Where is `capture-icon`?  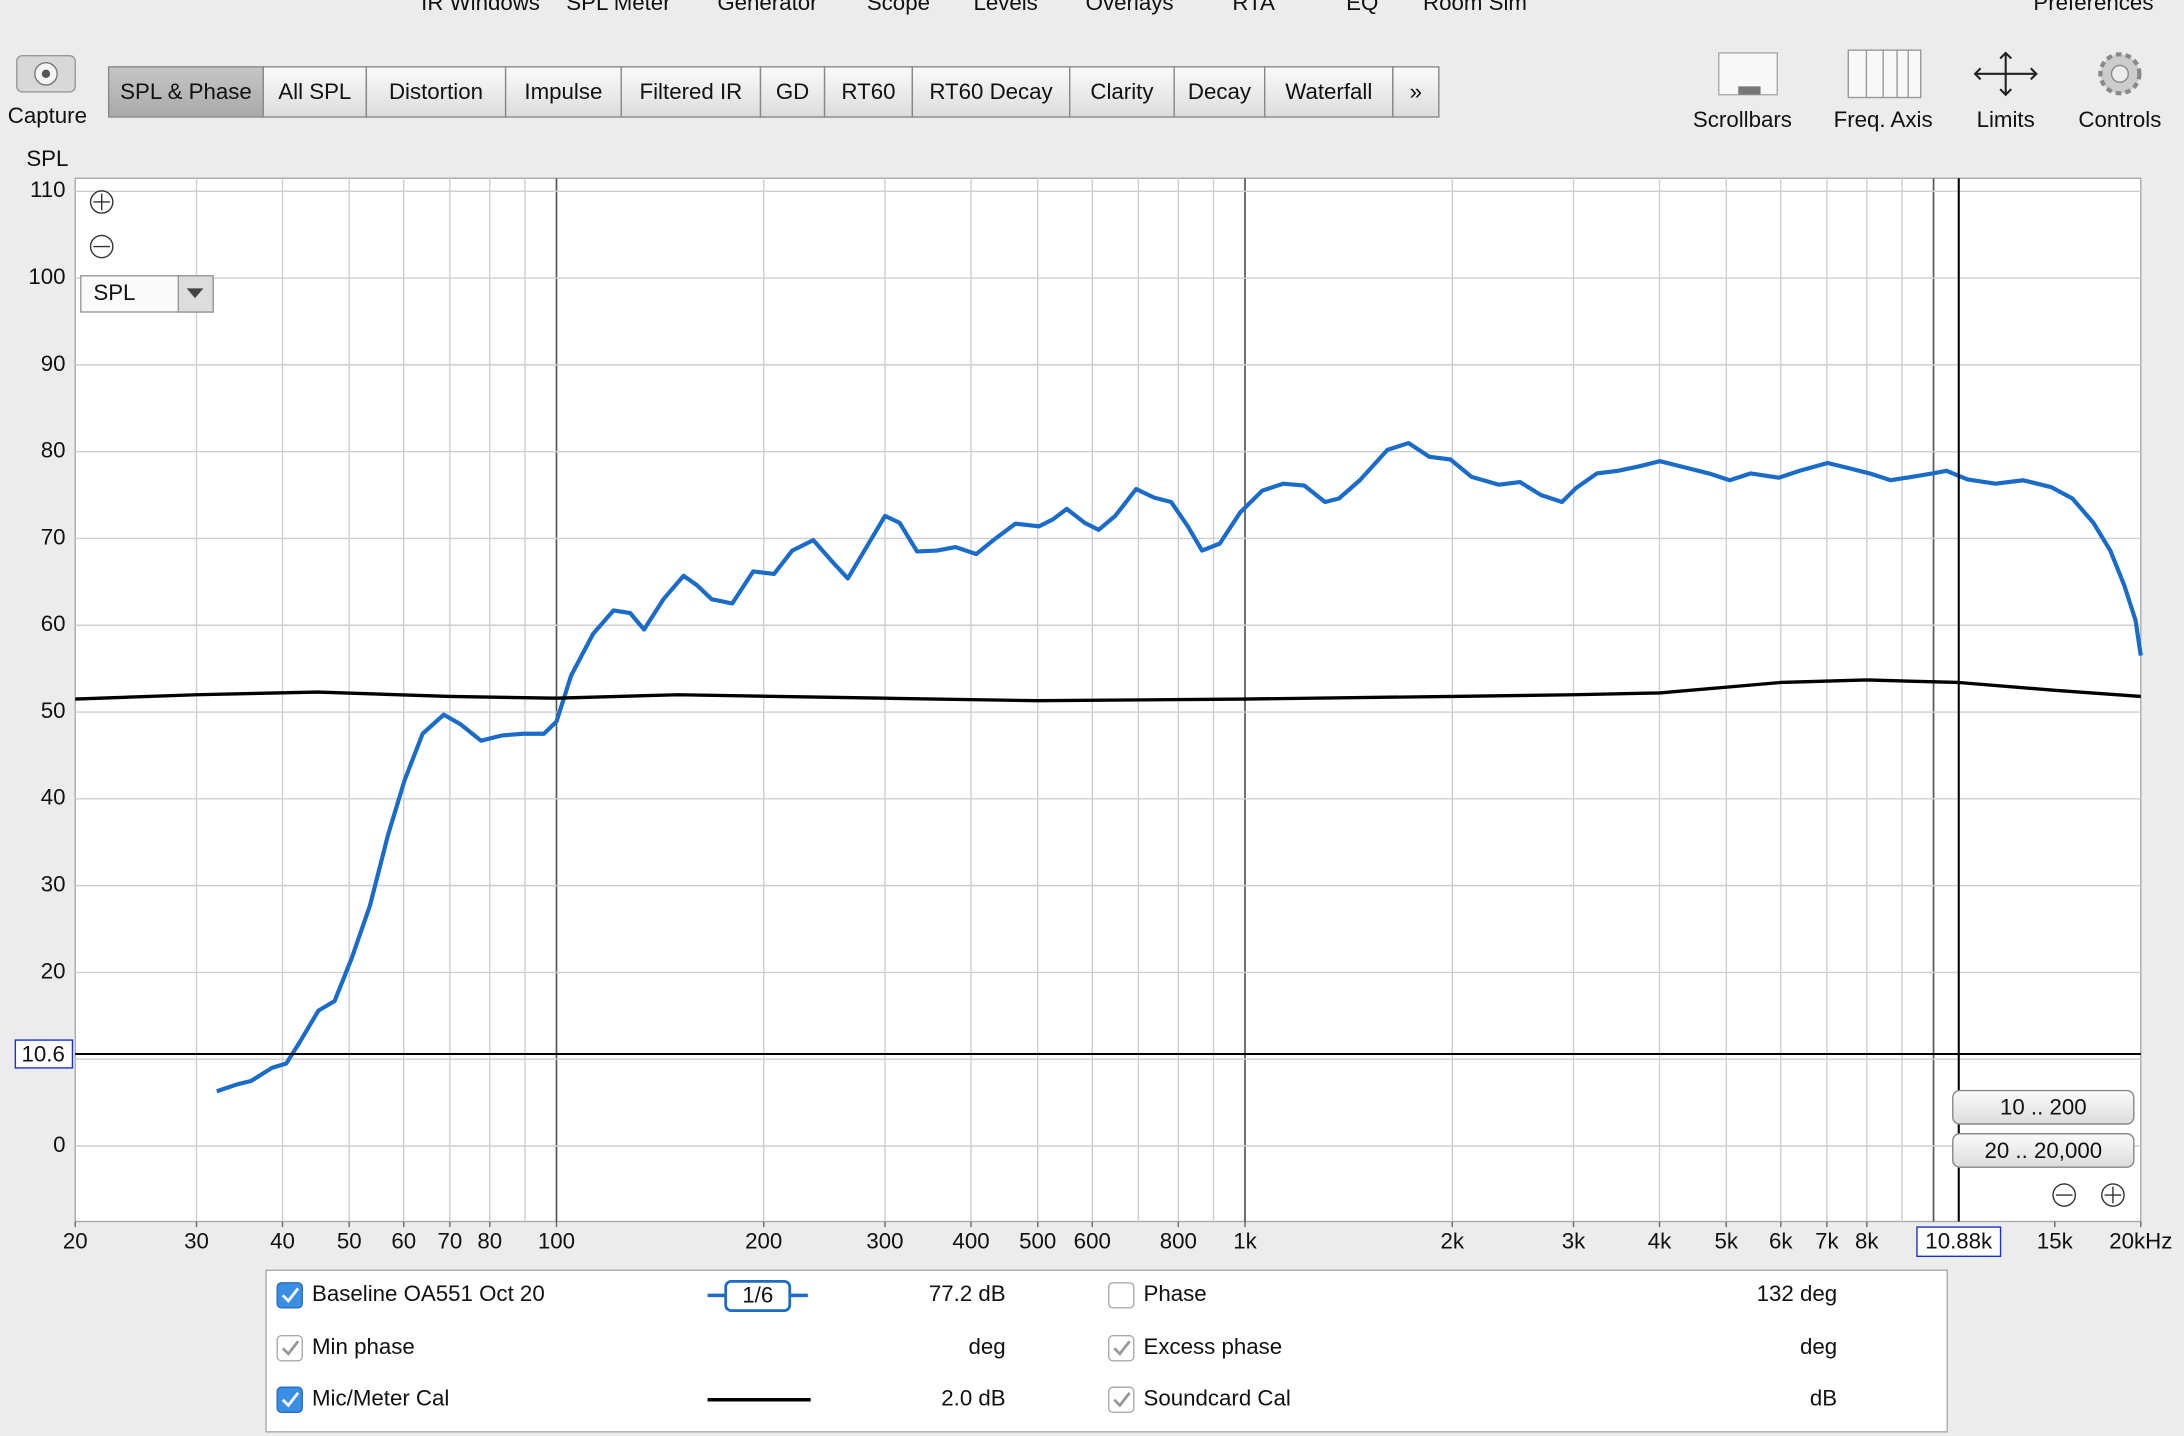
capture-icon is located at coordinates (46, 74).